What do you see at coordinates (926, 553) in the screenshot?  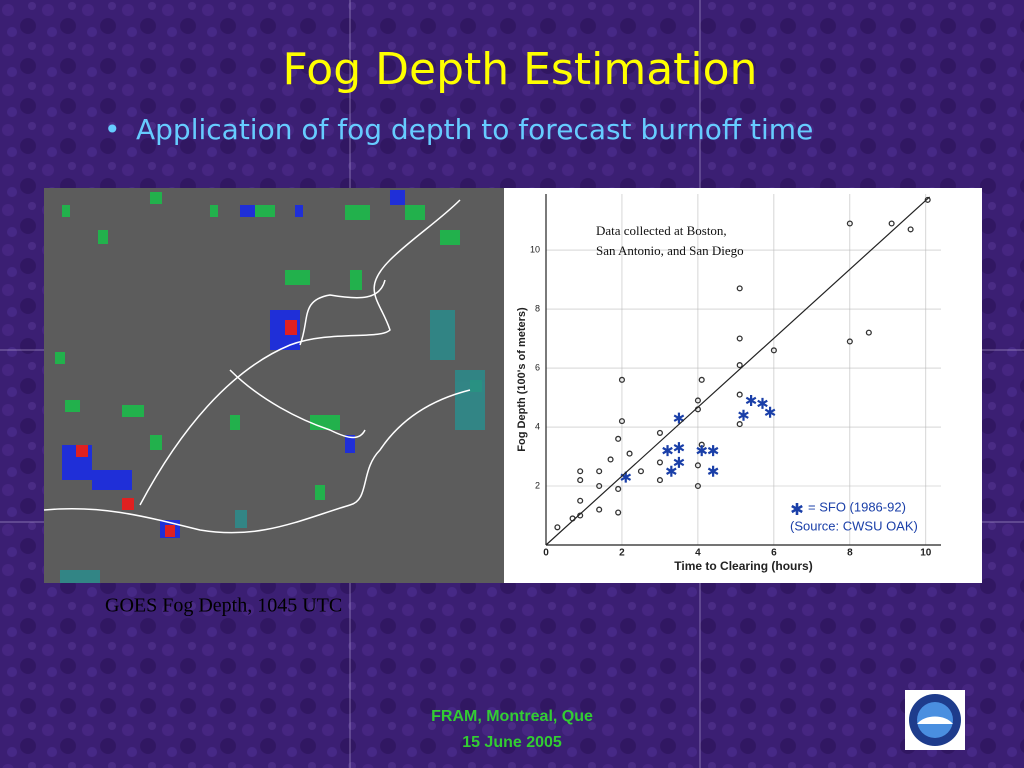 I see `x-tick-label: 10` at bounding box center [926, 553].